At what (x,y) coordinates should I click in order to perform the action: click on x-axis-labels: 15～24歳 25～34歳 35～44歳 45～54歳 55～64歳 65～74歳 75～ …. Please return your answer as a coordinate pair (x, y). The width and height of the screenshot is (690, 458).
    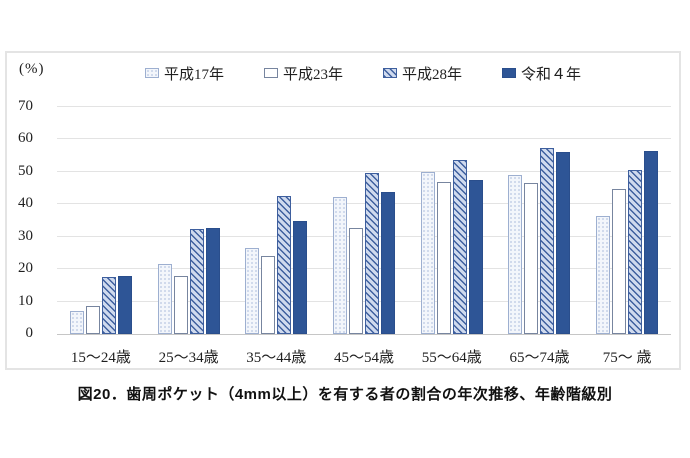
    Looking at the image, I should click on (364, 356).